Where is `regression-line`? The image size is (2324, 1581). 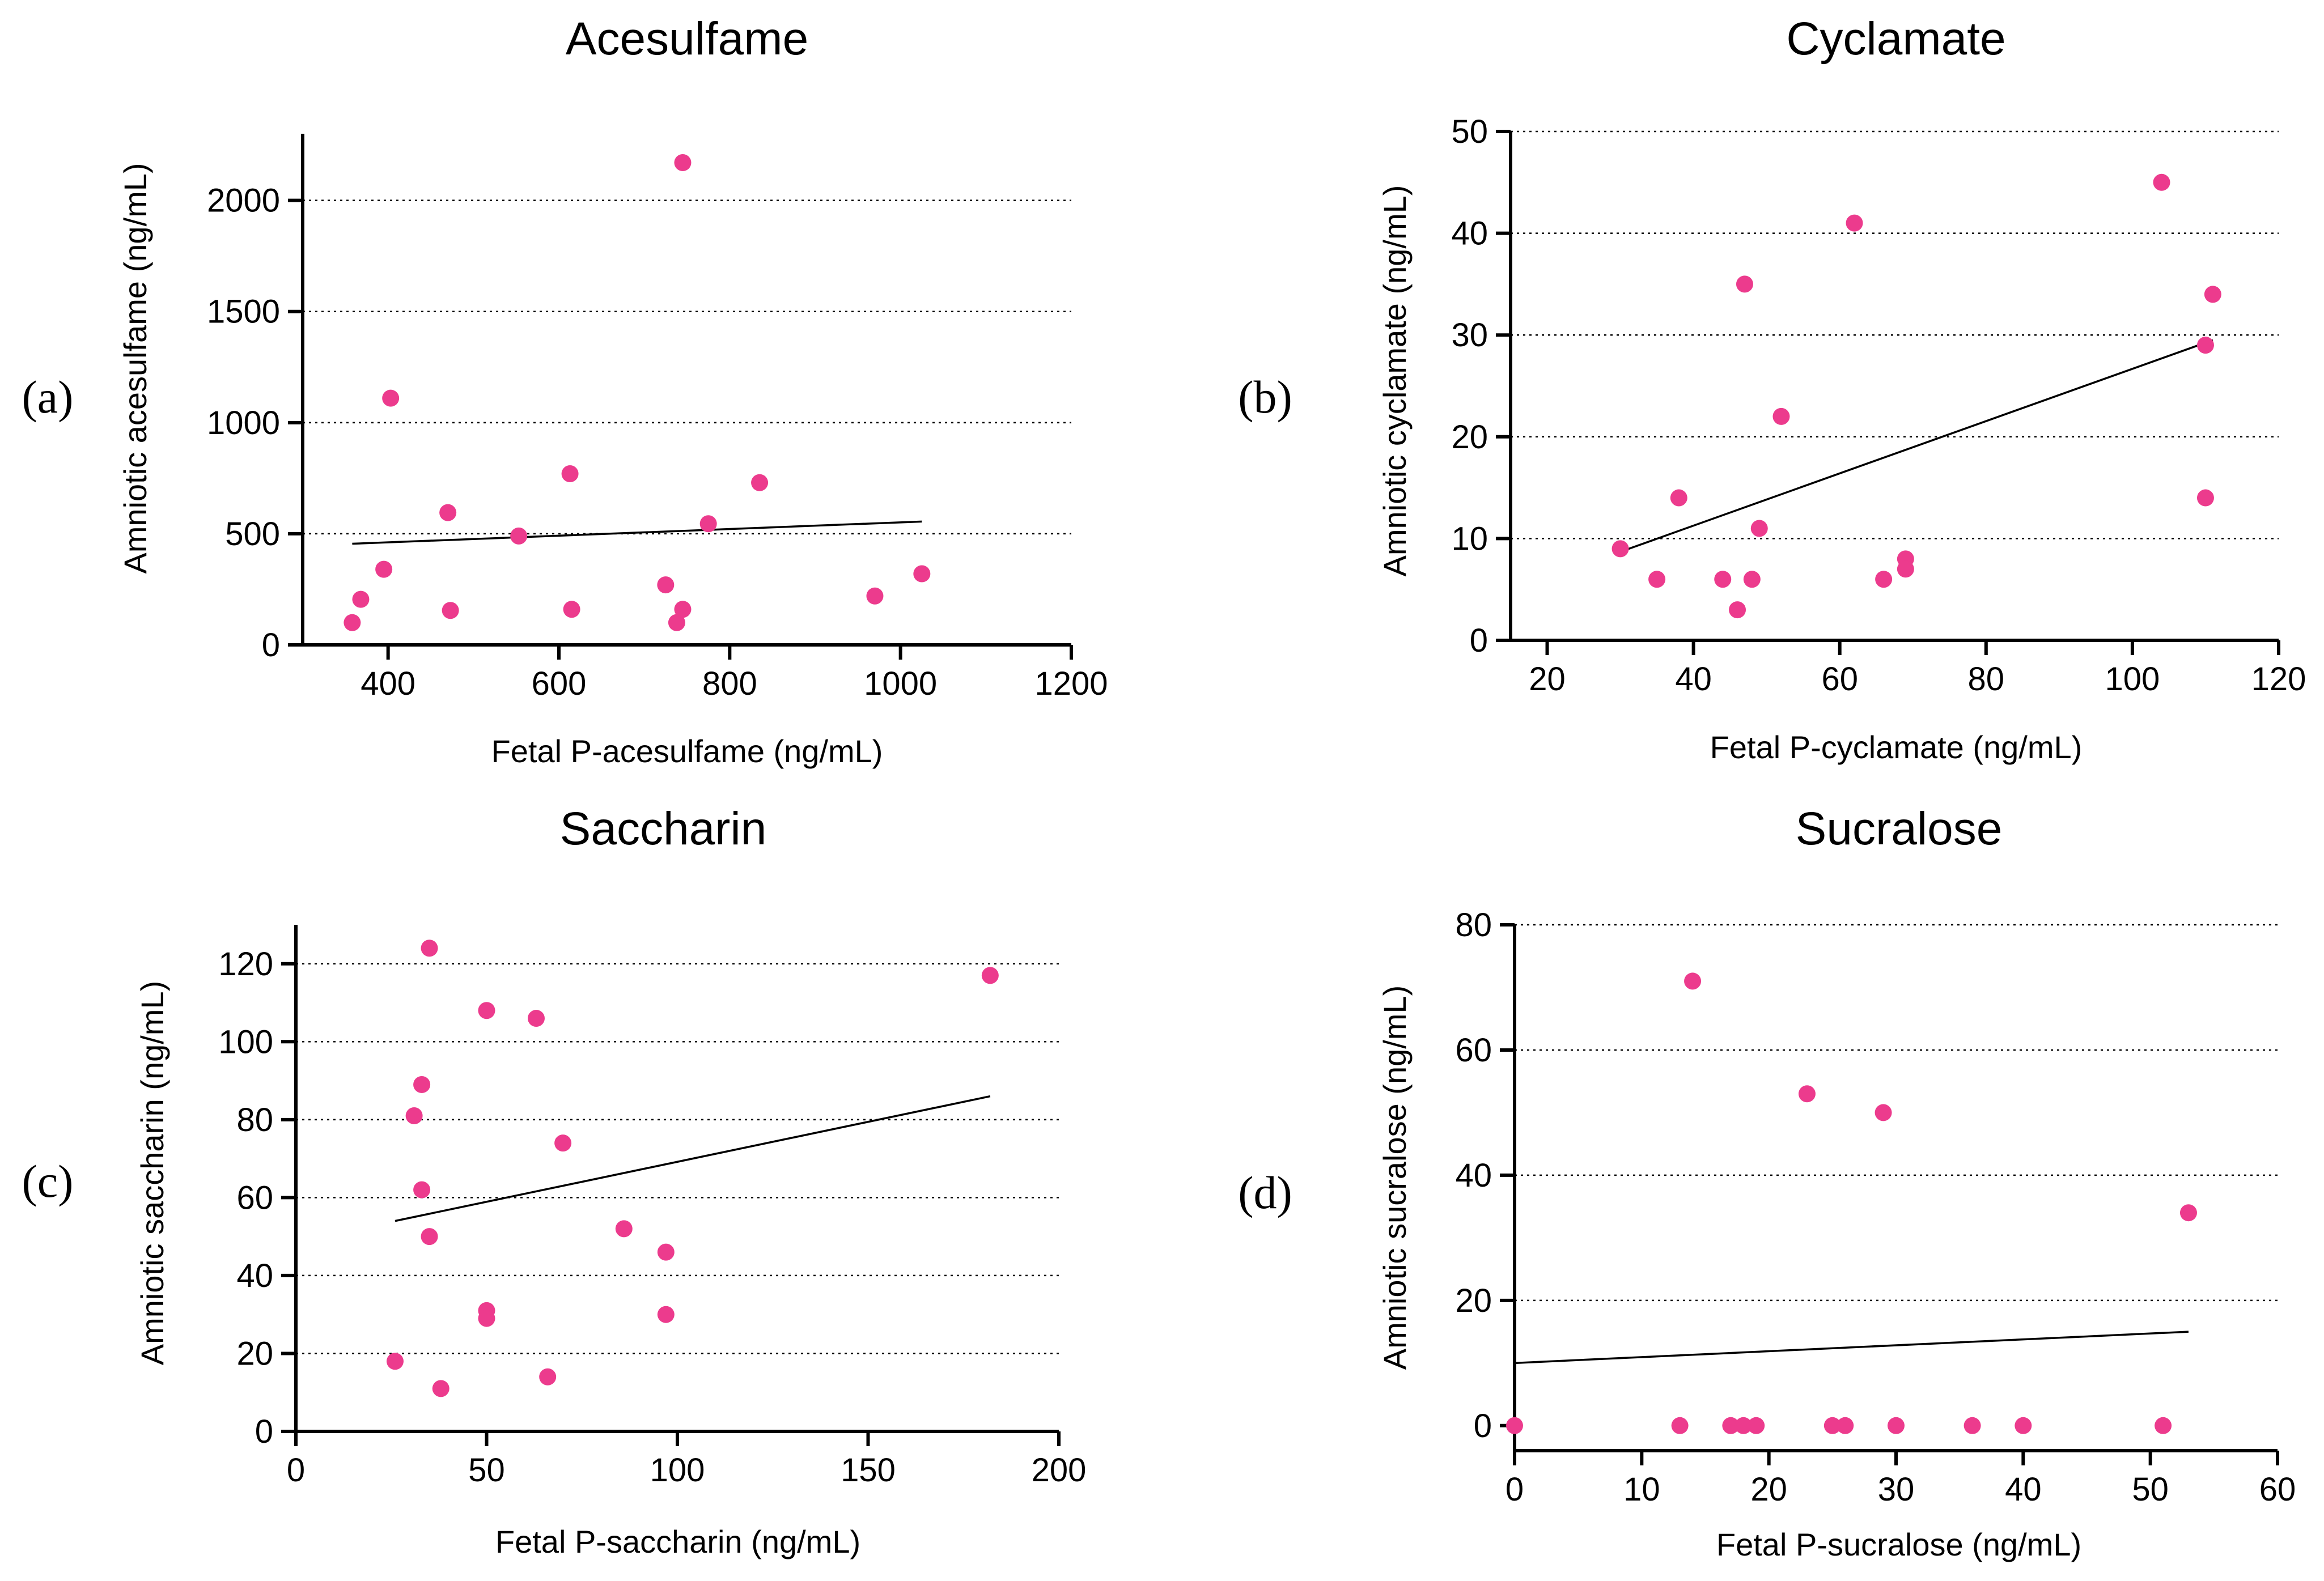 regression-line is located at coordinates (693, 1158).